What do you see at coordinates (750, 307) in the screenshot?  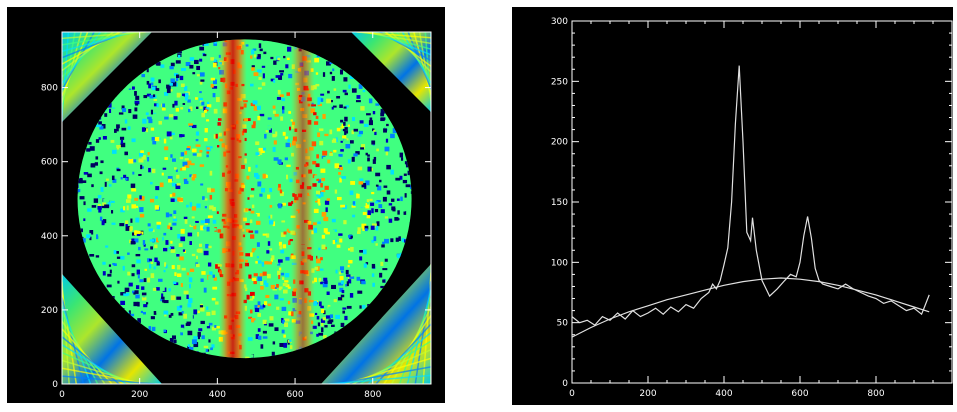 I see `fit-curve` at bounding box center [750, 307].